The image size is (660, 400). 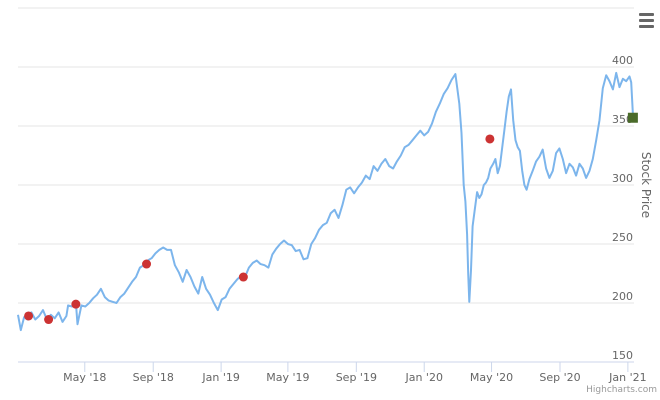 What do you see at coordinates (622, 208) in the screenshot?
I see `y-axis: 150 200 250 300 350 400` at bounding box center [622, 208].